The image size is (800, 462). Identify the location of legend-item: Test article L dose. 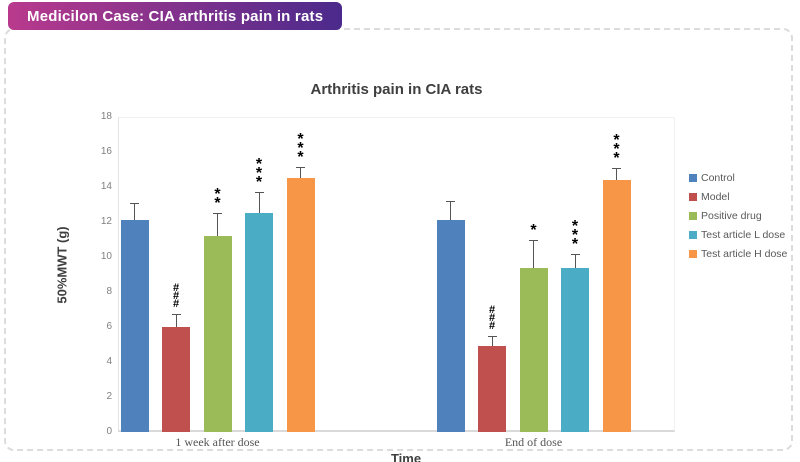
(738, 235).